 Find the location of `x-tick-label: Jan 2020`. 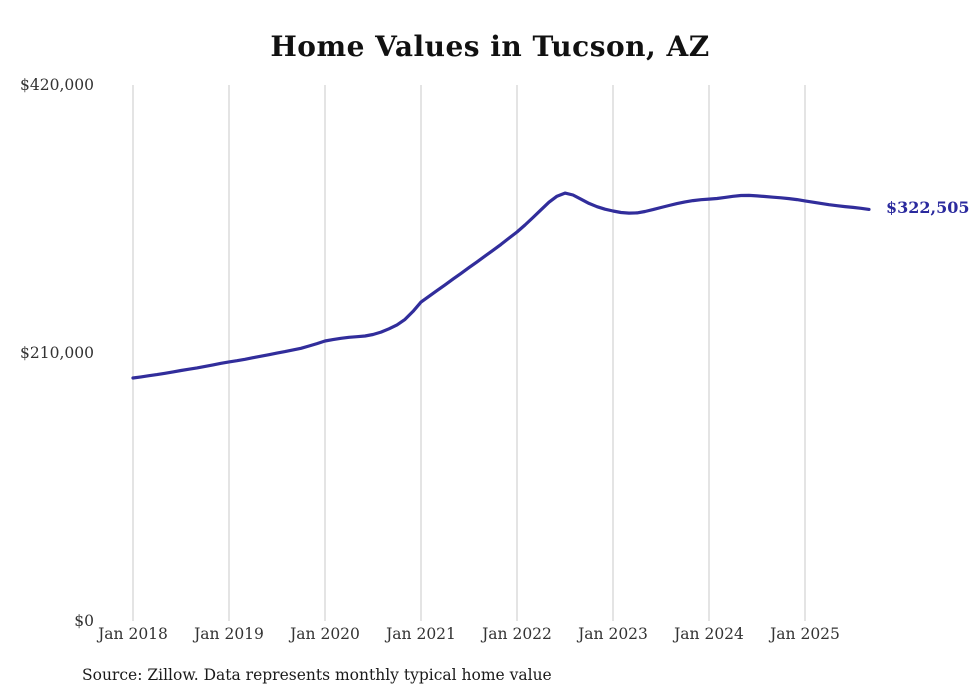

x-tick-label: Jan 2020 is located at coordinates (325, 634).